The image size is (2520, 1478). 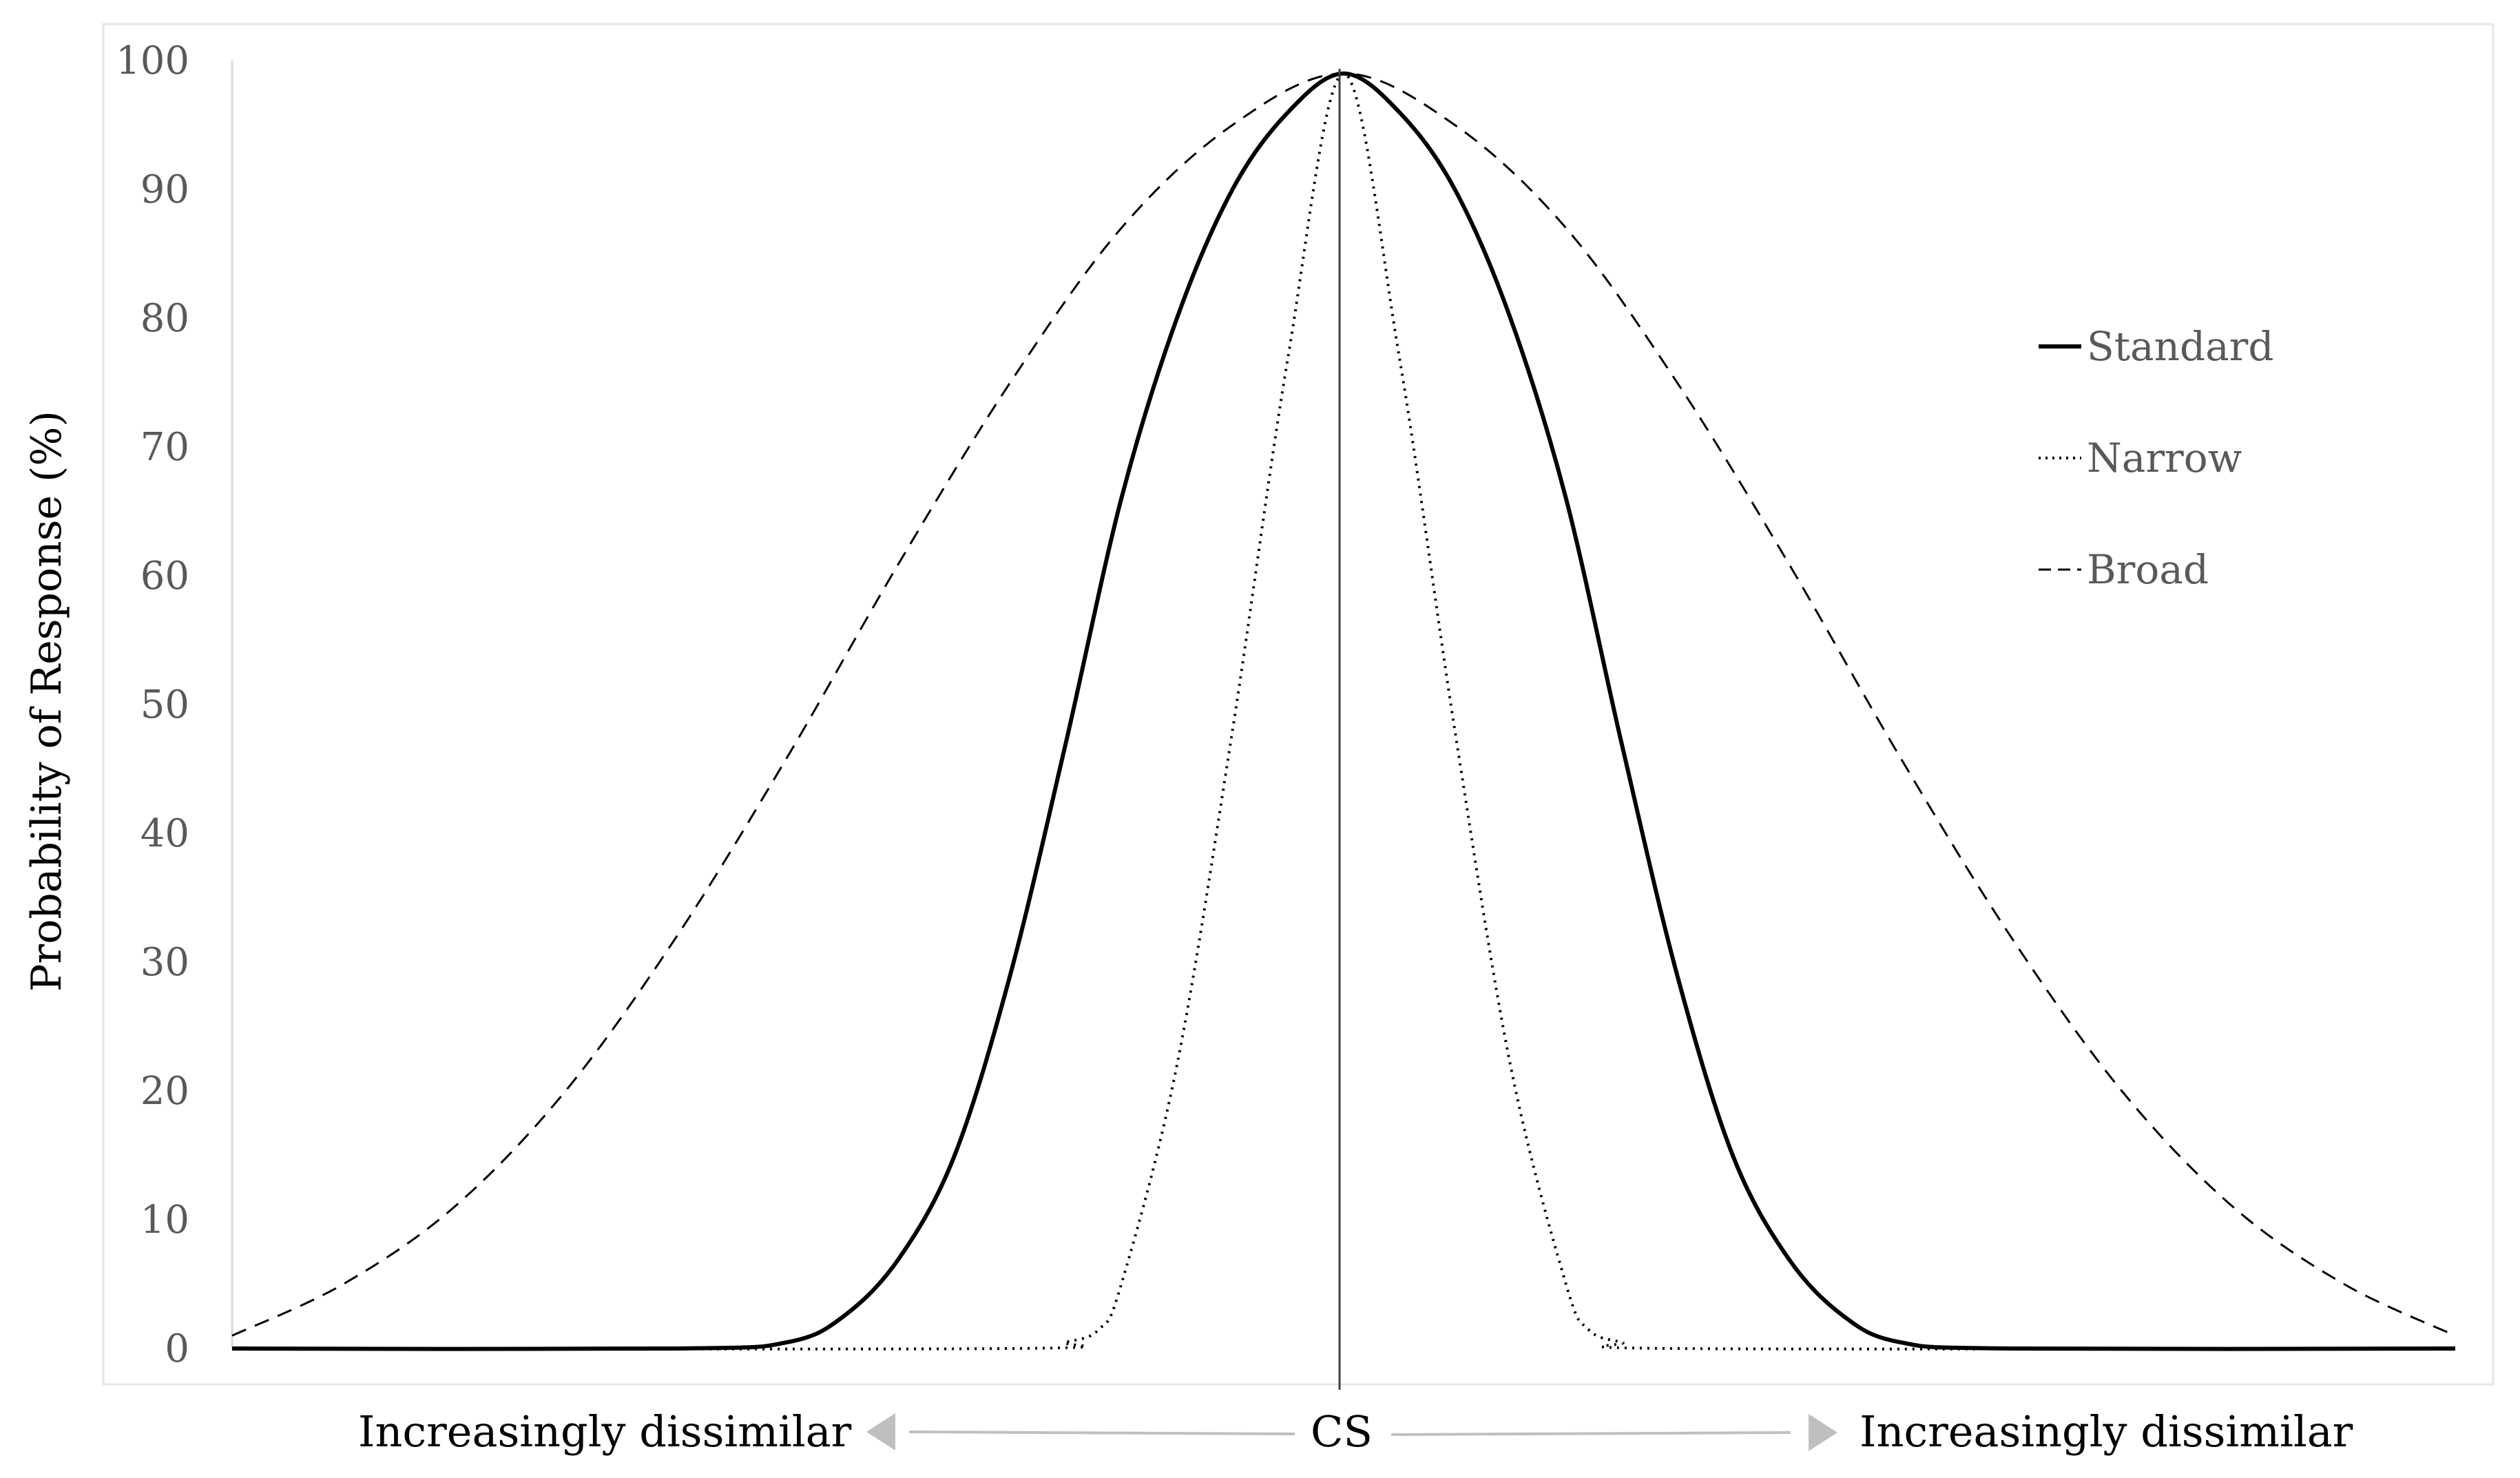 I want to click on y-tick-label-80: 80, so click(x=164, y=318).